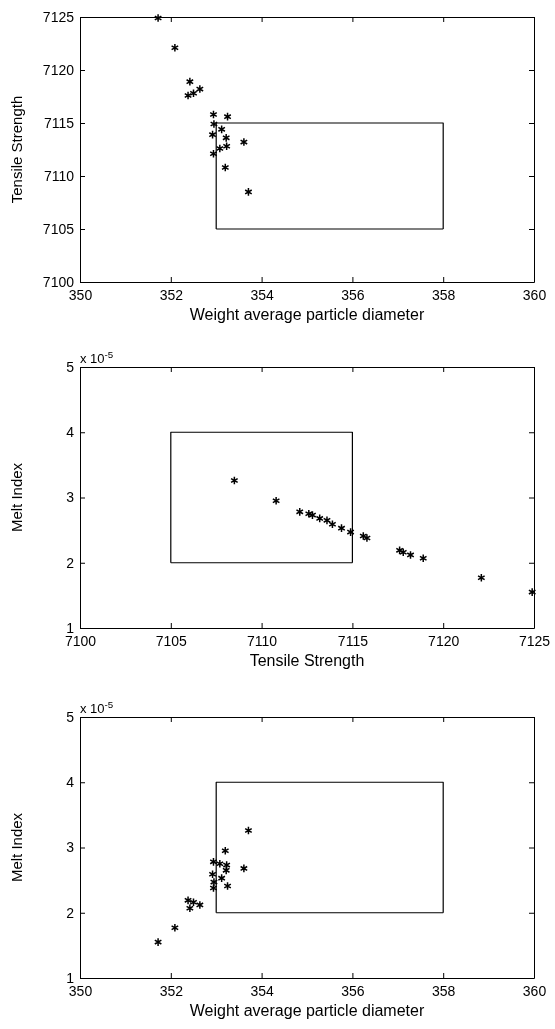  Describe the element at coordinates (534, 640) in the screenshot. I see `x-tick-label: 7125` at that location.